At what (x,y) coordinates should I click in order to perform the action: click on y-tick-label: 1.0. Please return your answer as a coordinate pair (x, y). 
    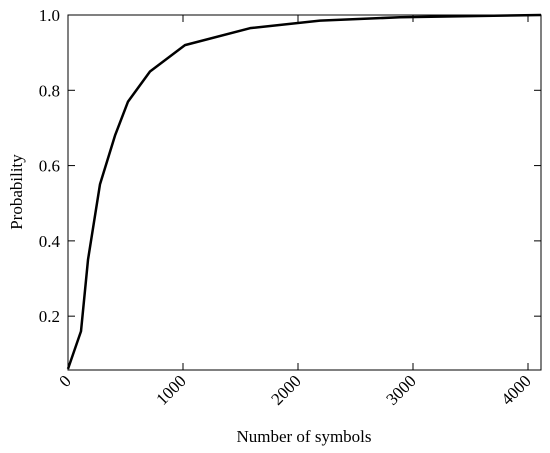
    Looking at the image, I should click on (49, 15).